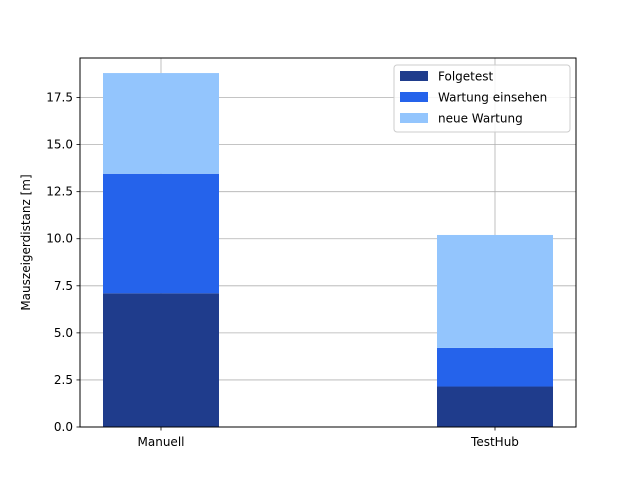 This screenshot has width=640, height=480. What do you see at coordinates (63, 286) in the screenshot?
I see `y-tick-label: 7.5` at bounding box center [63, 286].